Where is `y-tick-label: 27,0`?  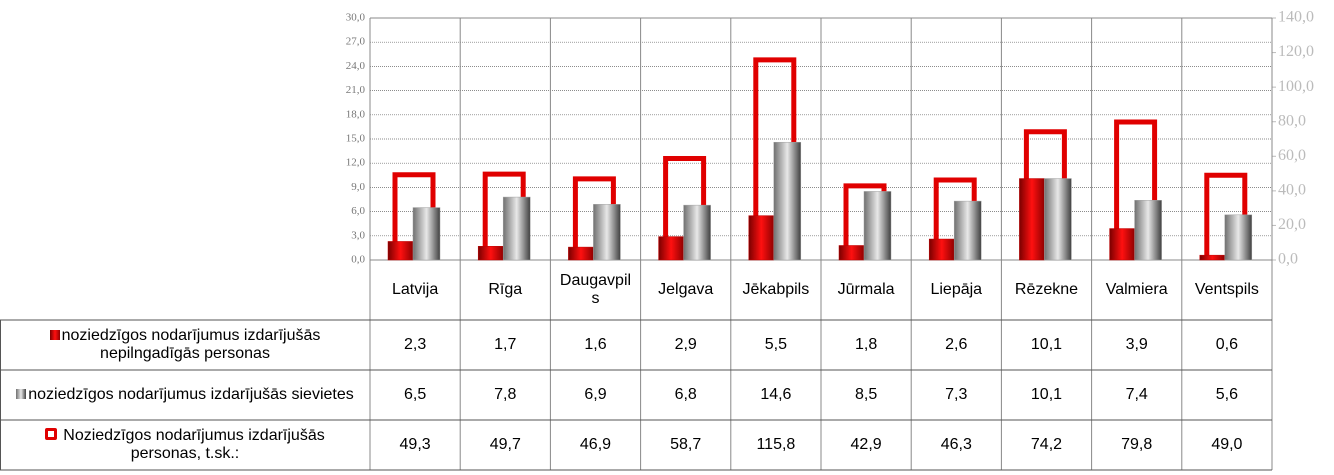
y-tick-label: 27,0 is located at coordinates (356, 42).